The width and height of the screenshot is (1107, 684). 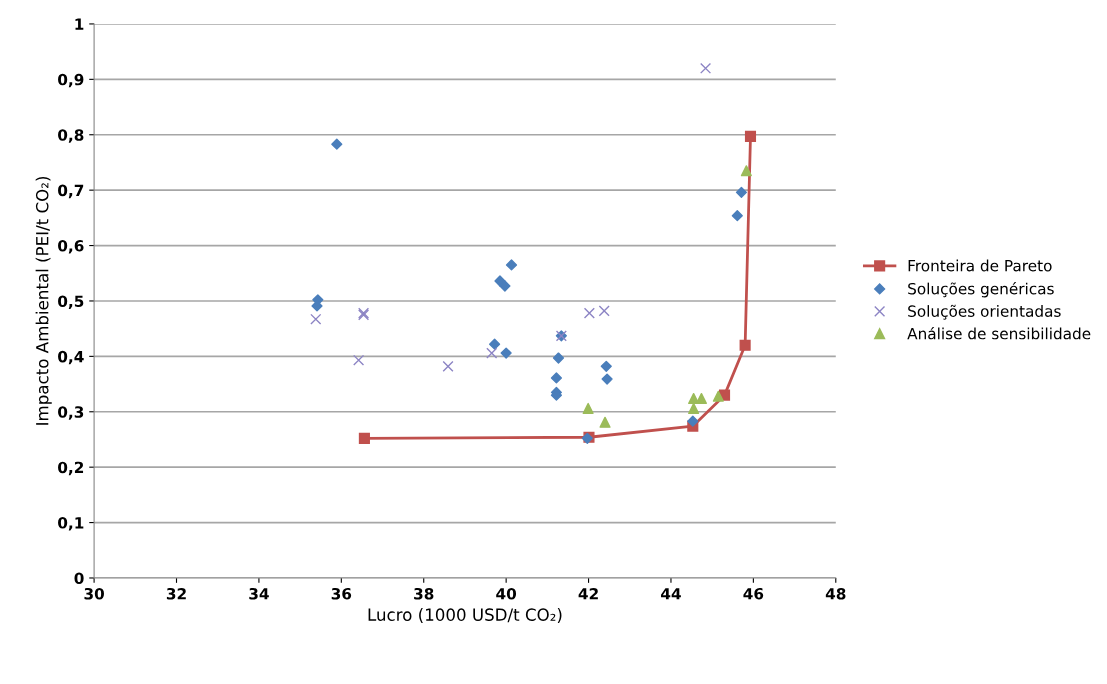 I want to click on y-tick-label: 0, so click(x=79, y=578).